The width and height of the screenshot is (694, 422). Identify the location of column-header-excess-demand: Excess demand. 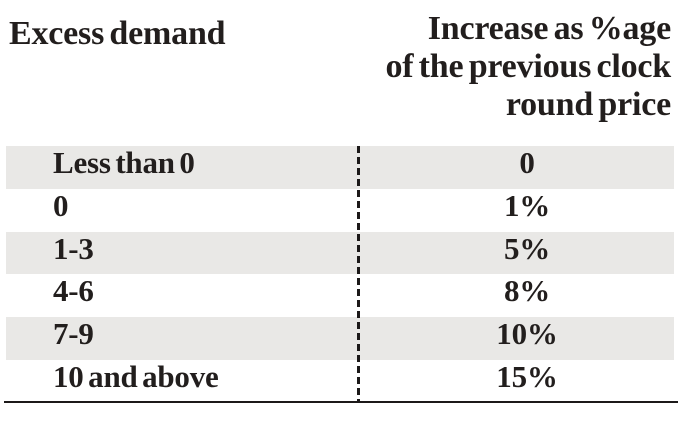
(117, 33).